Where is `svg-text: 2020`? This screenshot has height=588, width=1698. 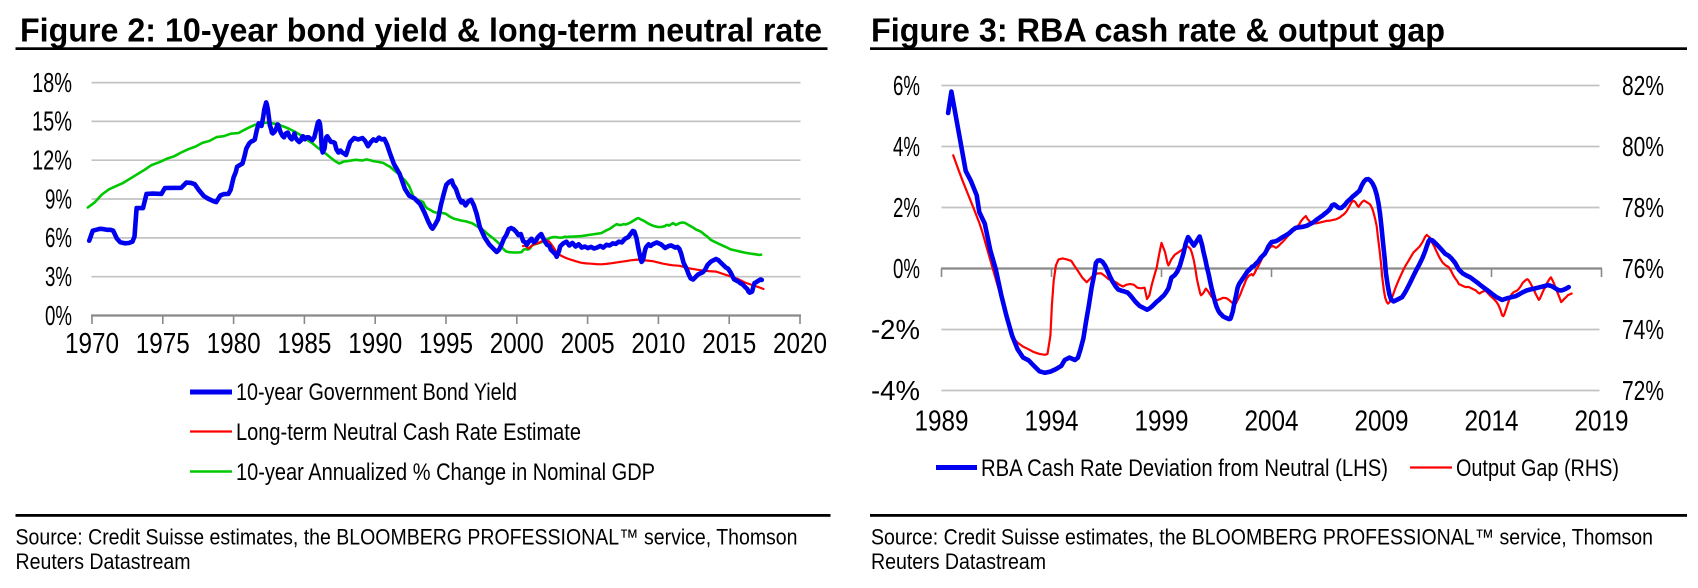 svg-text: 2020 is located at coordinates (800, 344).